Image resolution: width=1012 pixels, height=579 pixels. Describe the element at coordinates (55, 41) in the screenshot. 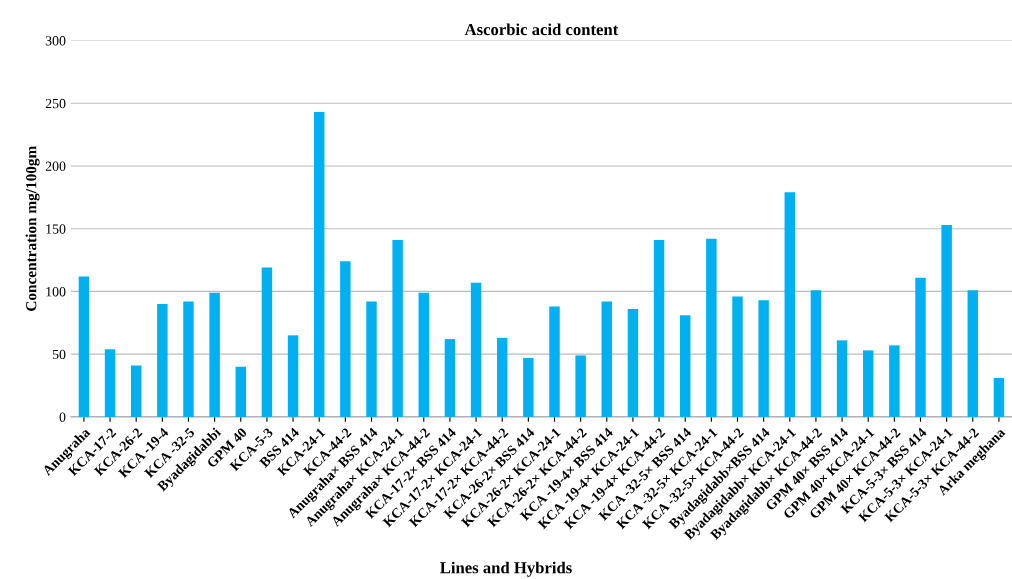

I see `y-tick-label: 300` at that location.